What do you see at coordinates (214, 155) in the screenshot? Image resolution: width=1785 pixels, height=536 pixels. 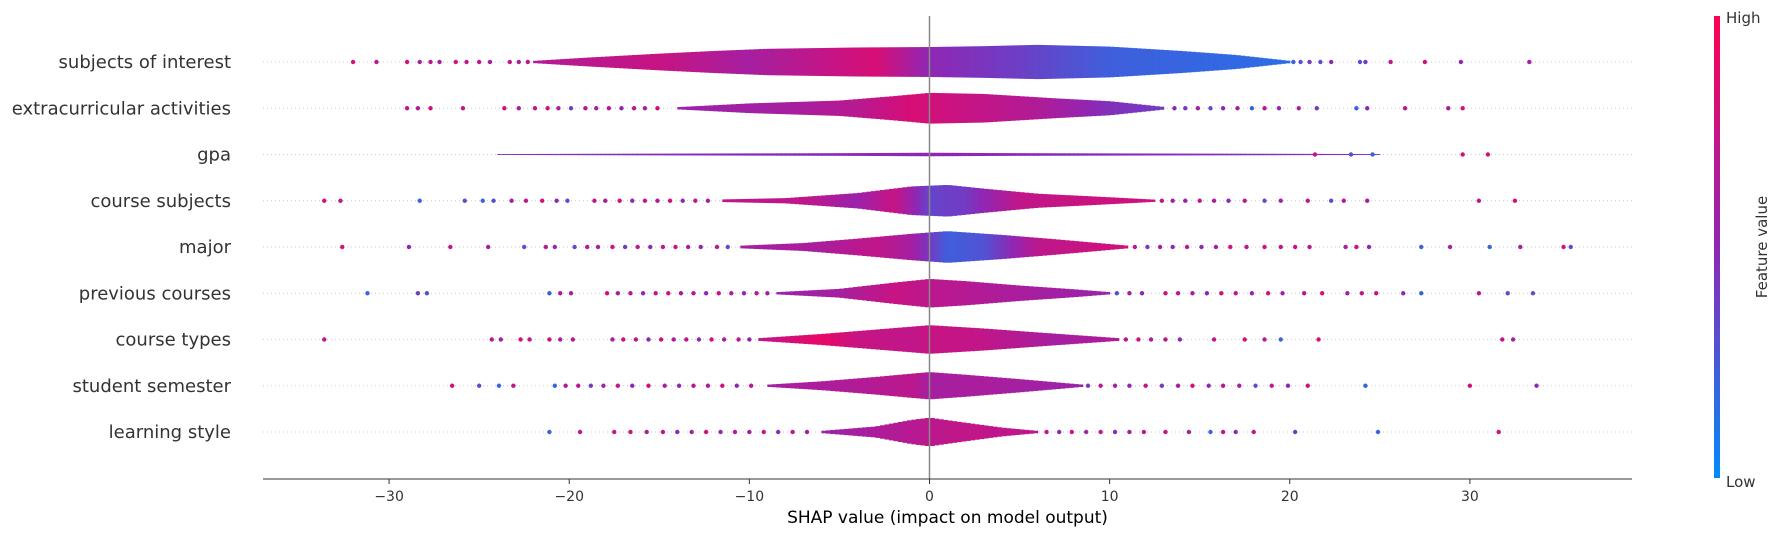 I see `feature-label-gpa: gpa` at bounding box center [214, 155].